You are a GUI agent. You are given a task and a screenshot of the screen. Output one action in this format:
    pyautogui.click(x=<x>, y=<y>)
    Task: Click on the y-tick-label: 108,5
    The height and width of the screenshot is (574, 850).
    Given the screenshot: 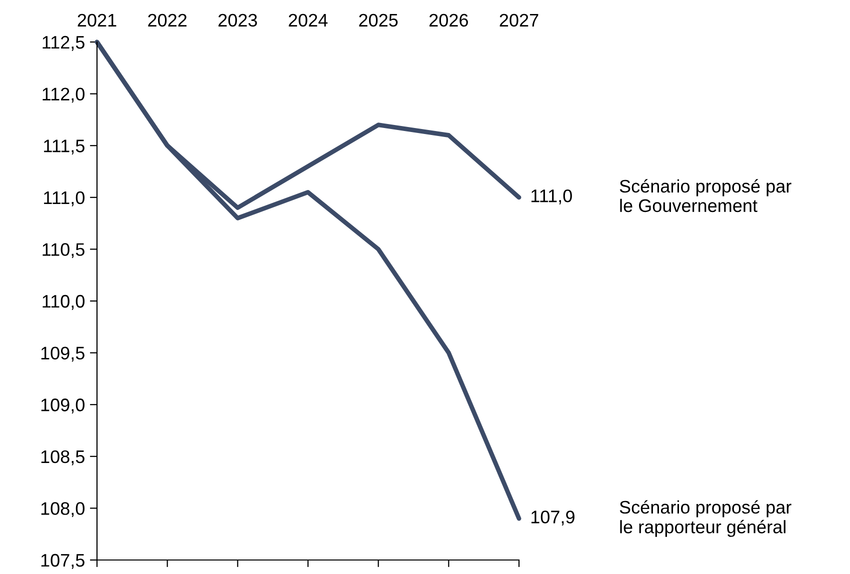 What is the action you would take?
    pyautogui.click(x=62, y=458)
    